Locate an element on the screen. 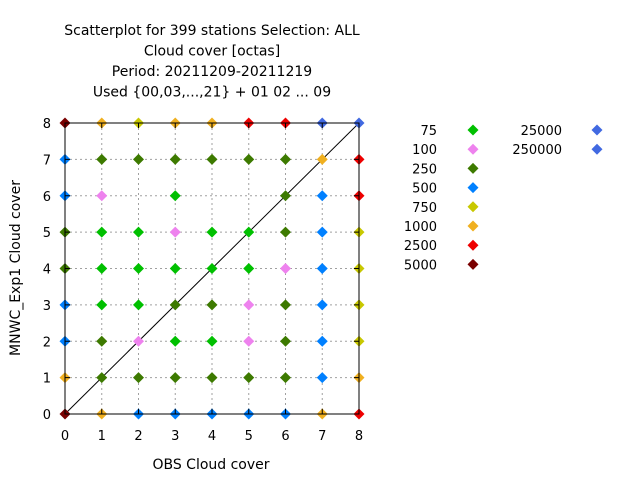 The image size is (640, 480). title-line-2: Cloud cover [octas] is located at coordinates (212, 52).